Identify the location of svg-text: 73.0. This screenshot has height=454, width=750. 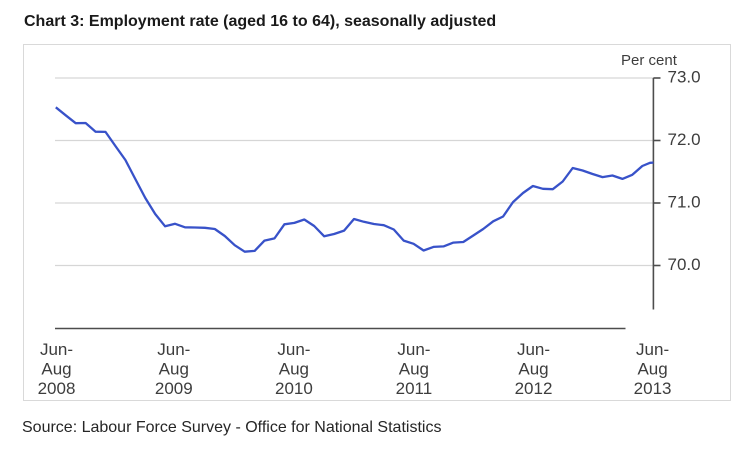
(684, 77).